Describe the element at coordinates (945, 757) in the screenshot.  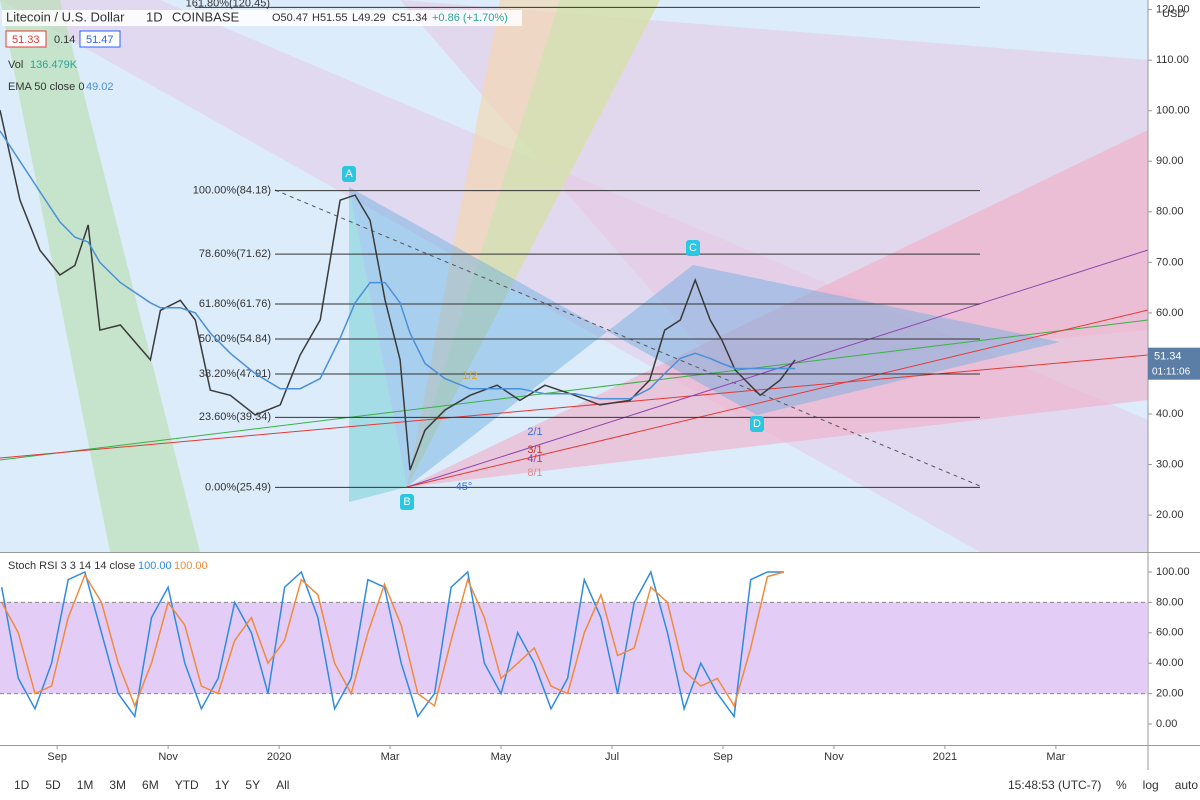
I see `x-tick-label: 2021` at that location.